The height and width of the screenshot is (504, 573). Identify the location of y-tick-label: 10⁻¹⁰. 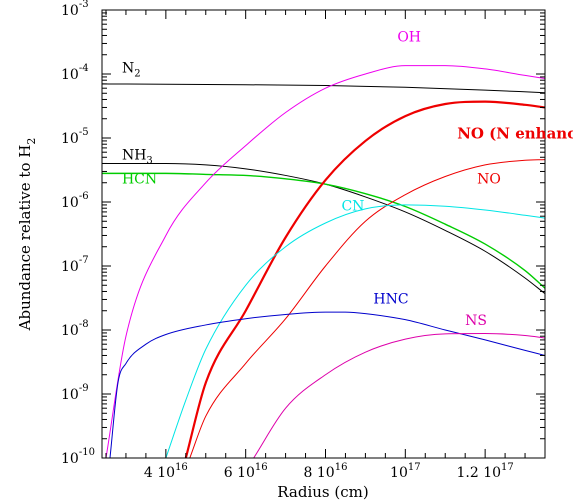
(78, 457).